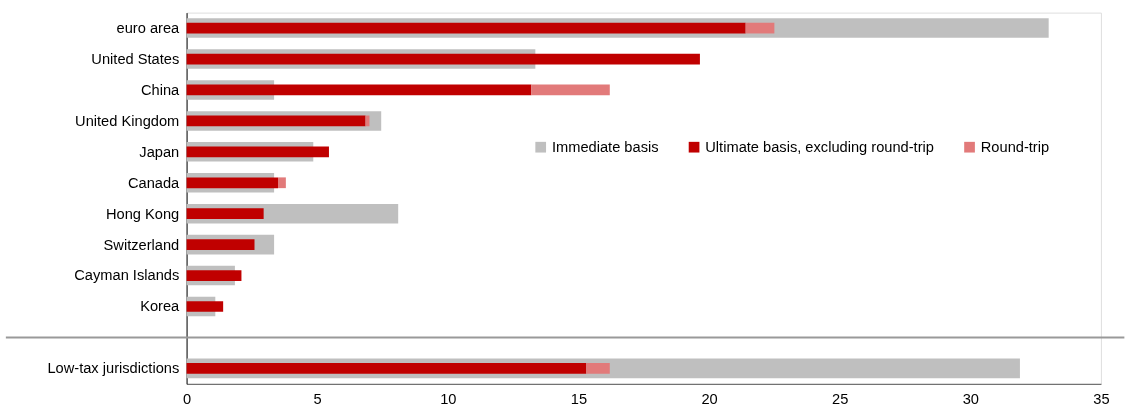  Describe the element at coordinates (135, 58) in the screenshot. I see `y-tick-label: United States` at that location.